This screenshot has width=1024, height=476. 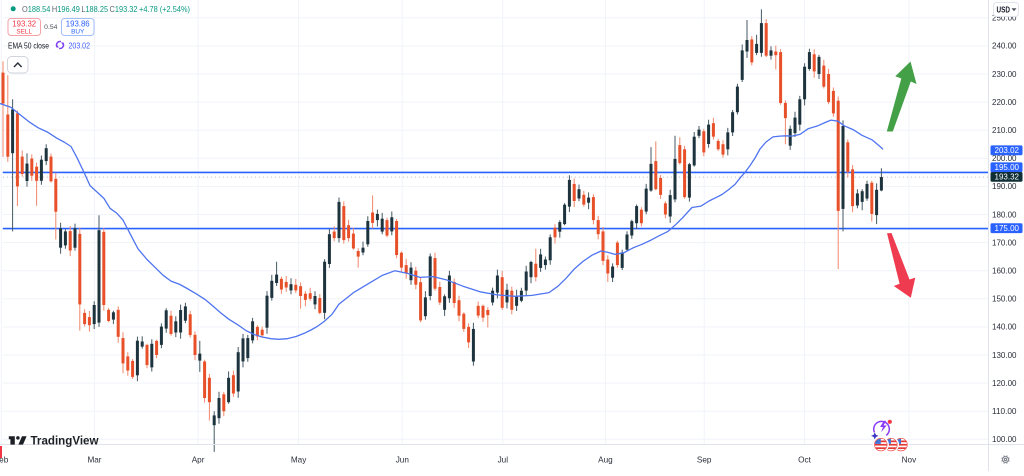 What do you see at coordinates (1004, 9) in the screenshot?
I see `svg-text: USD` at bounding box center [1004, 9].